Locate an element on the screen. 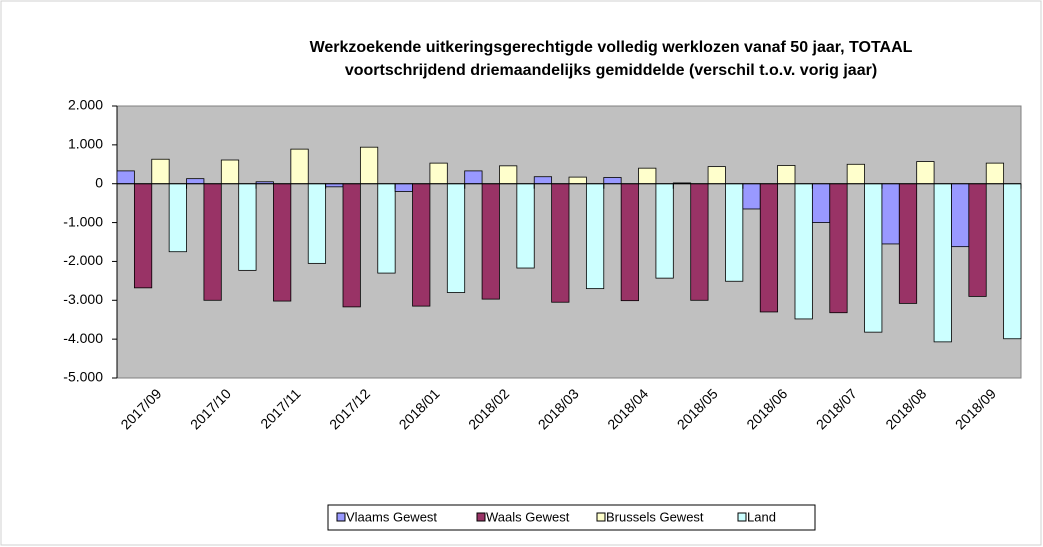 The image size is (1043, 547). y-tick-label: -1.000 is located at coordinates (83, 221).